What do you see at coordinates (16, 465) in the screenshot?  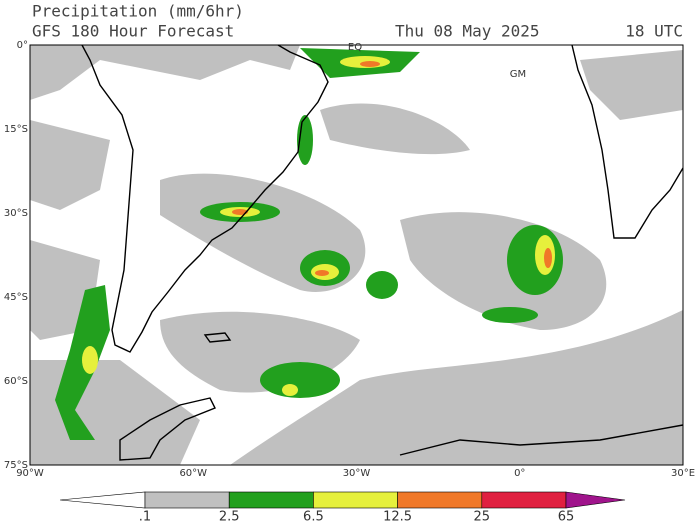 I see `lat-label: 75°S` at bounding box center [16, 465].